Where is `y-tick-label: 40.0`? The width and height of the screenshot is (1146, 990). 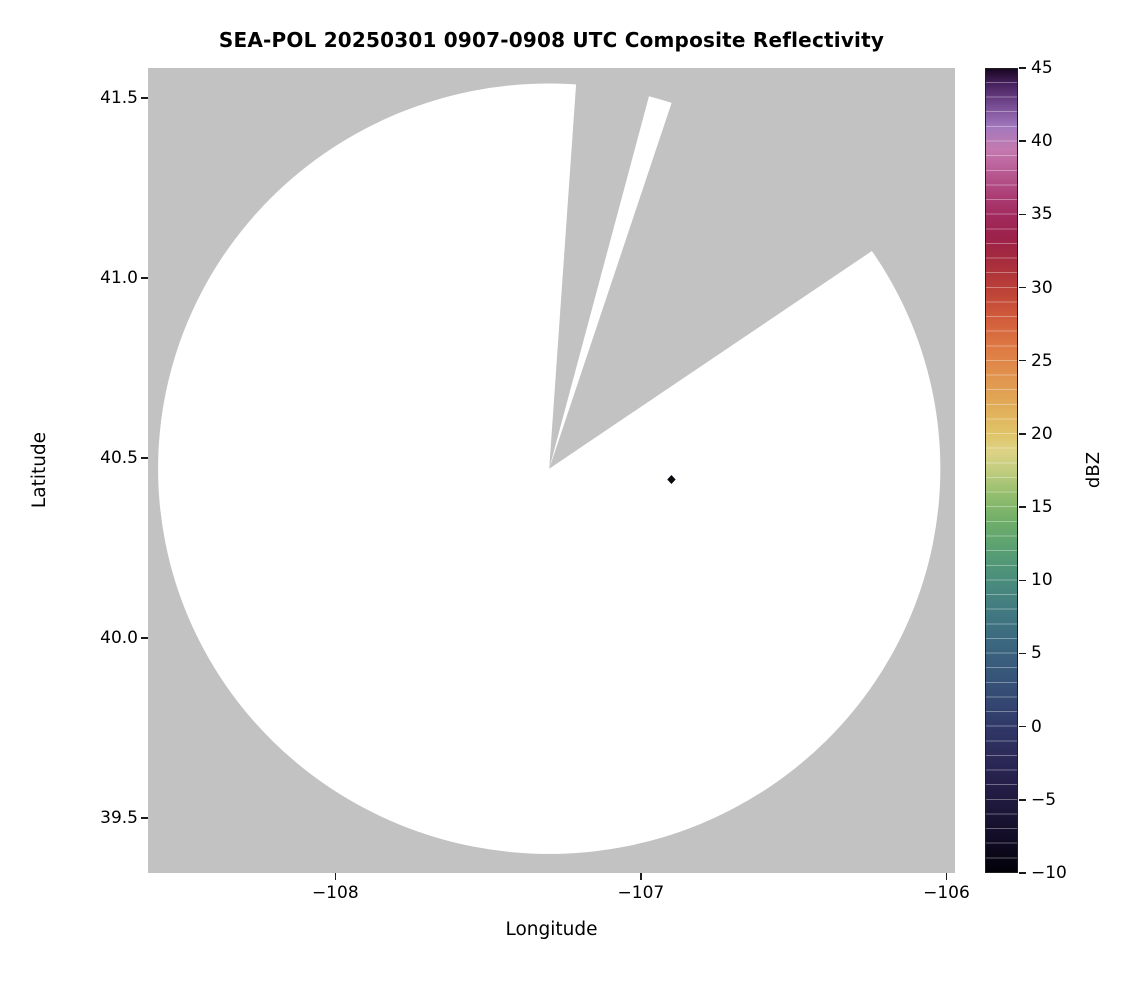
y-tick-label: 40.0 is located at coordinates (119, 637).